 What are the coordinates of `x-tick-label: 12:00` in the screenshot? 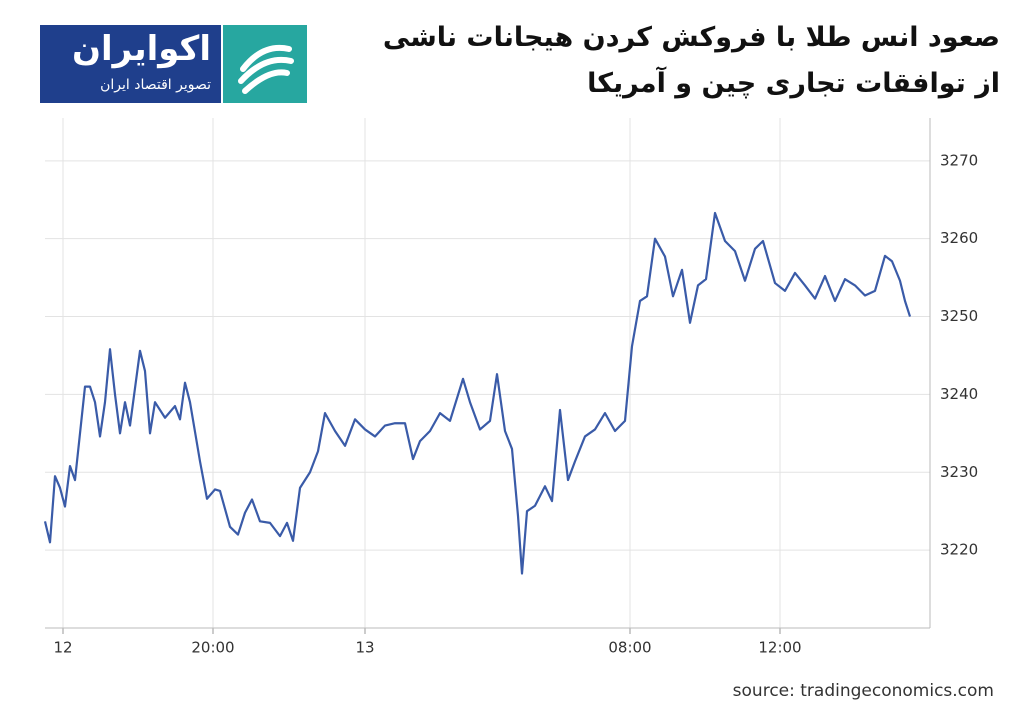 It's located at (779, 648).